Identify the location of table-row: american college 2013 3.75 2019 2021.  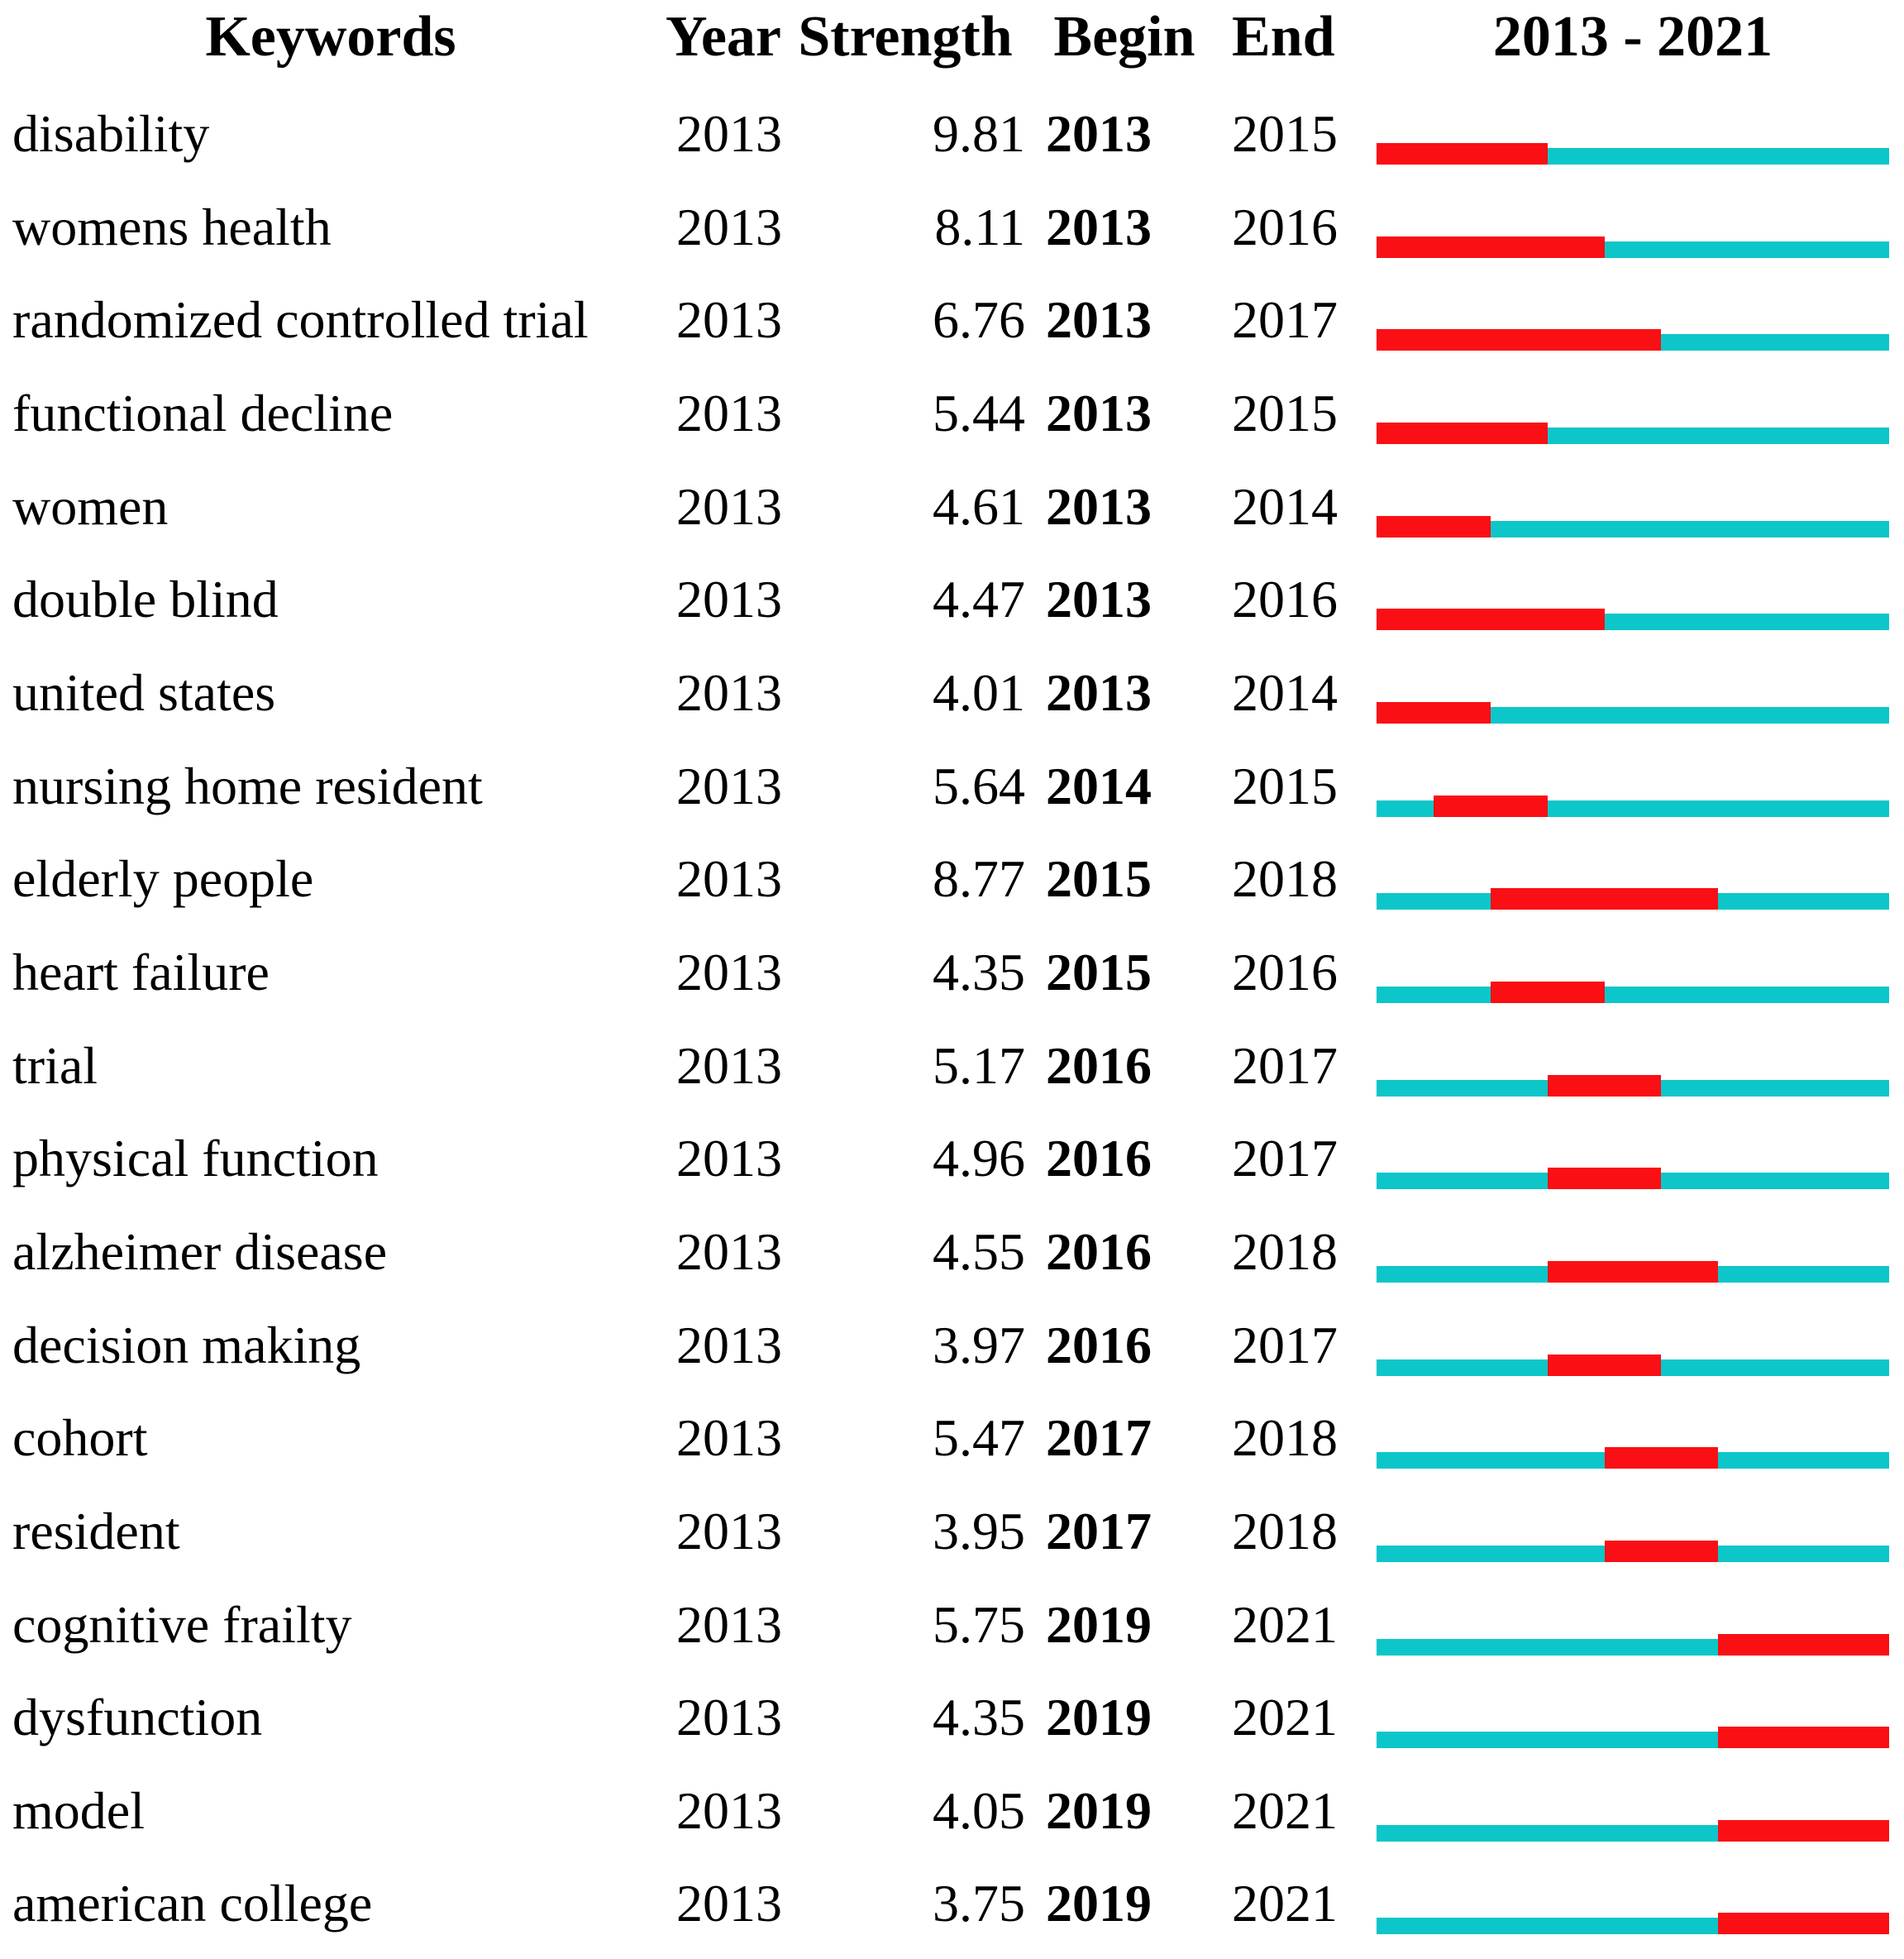
(952, 1913).